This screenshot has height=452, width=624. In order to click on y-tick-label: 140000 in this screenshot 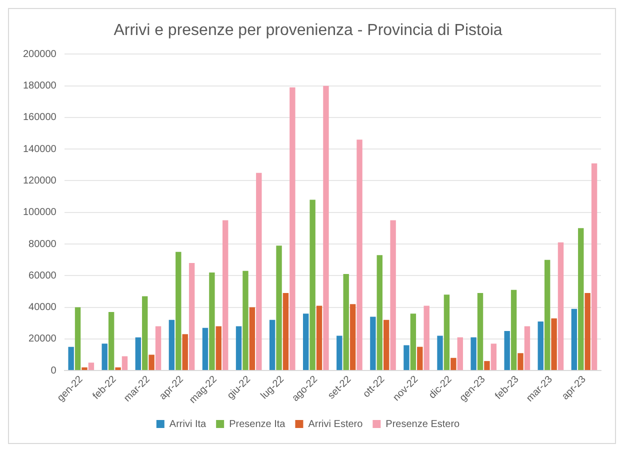, I will do `click(39, 149)`.